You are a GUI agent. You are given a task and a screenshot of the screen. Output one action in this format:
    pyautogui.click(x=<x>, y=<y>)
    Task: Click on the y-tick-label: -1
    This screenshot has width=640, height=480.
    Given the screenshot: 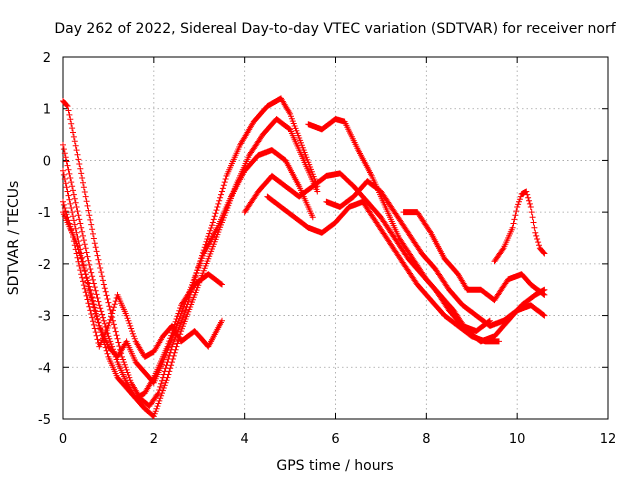 What is the action you would take?
    pyautogui.click(x=44, y=213)
    